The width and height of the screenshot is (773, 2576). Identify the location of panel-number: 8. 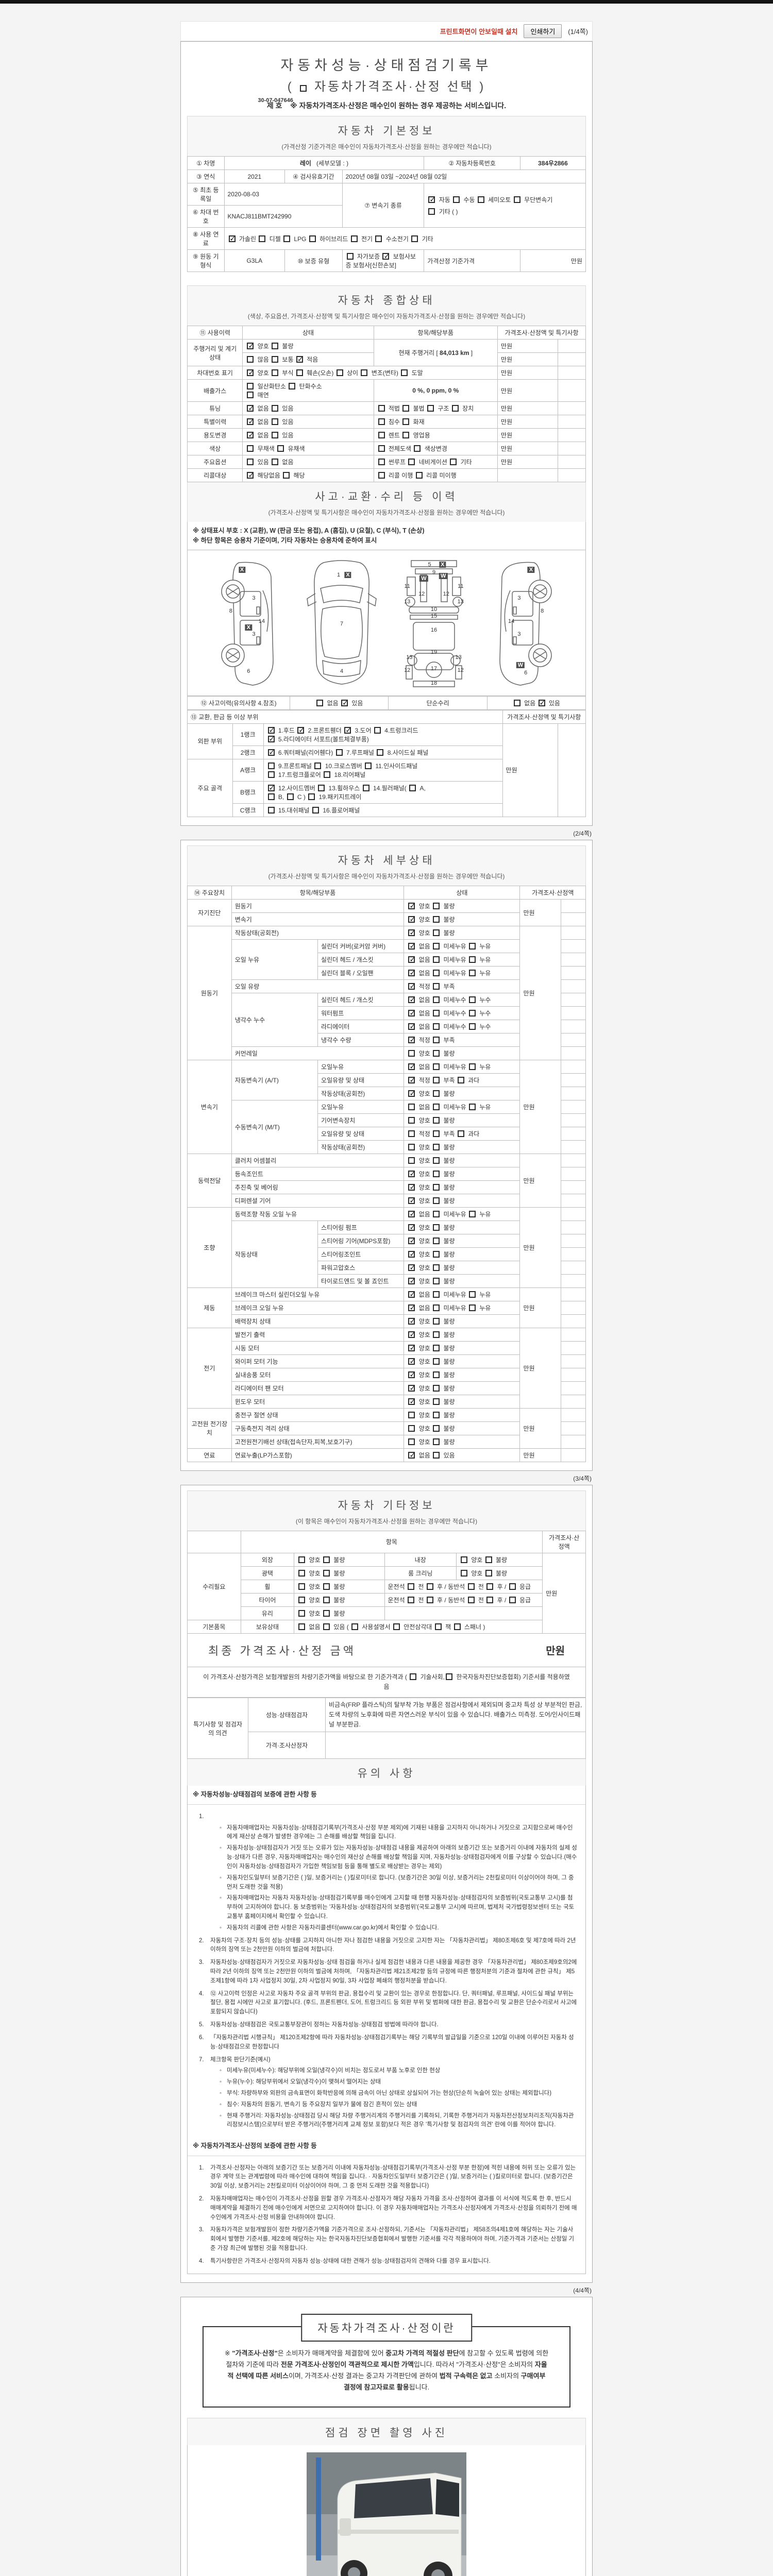
(230, 610).